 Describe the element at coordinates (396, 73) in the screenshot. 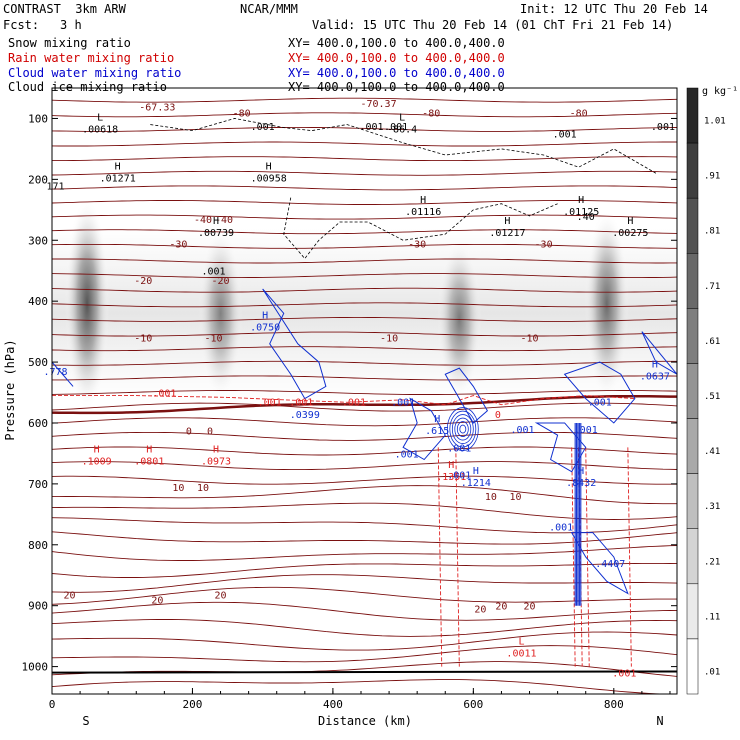

I see `legend-cloud-water-xy: XY= 400.0,100.0 to 400.0,400.0` at that location.